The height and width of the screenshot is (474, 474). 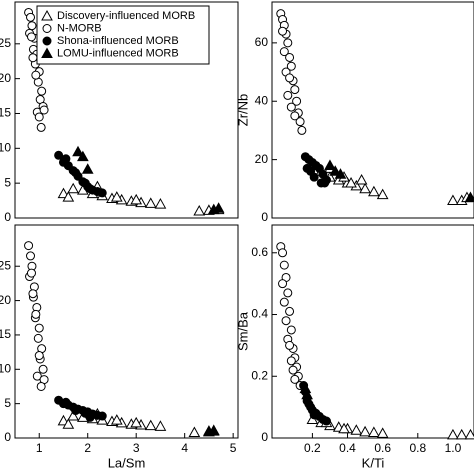 I want to click on legend-label: Discovery-influenced MORB, so click(x=126, y=16).